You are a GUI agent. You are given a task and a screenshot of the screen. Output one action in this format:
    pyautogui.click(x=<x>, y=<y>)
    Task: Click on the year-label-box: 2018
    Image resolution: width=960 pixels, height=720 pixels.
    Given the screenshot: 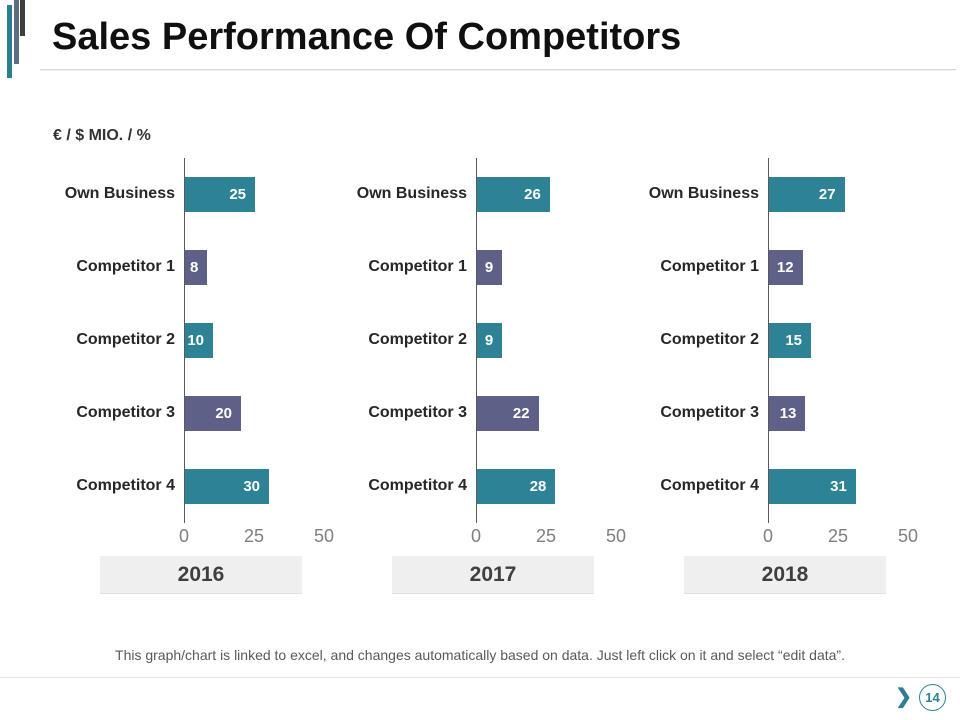 What is the action you would take?
    pyautogui.click(x=785, y=575)
    